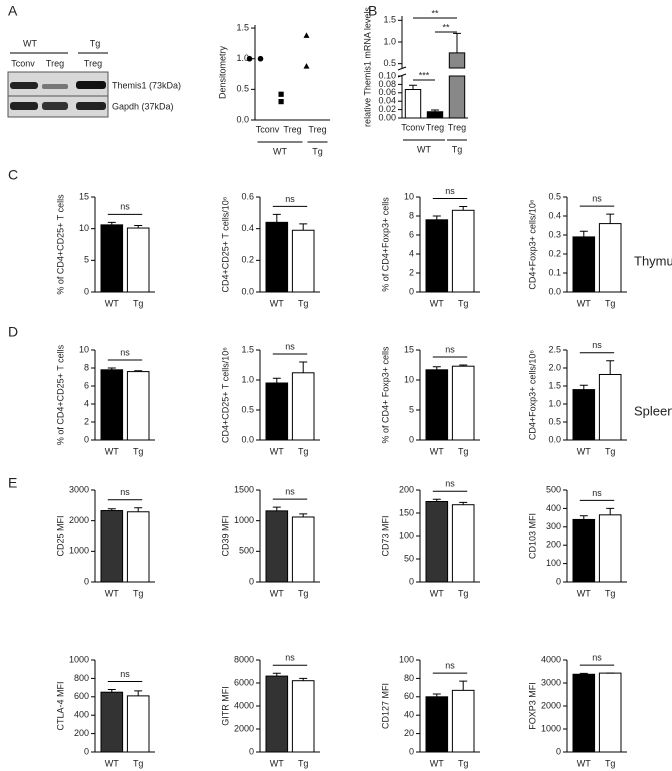  What do you see at coordinates (79, 520) in the screenshot?
I see `y-tick-label: 2000` at bounding box center [79, 520].